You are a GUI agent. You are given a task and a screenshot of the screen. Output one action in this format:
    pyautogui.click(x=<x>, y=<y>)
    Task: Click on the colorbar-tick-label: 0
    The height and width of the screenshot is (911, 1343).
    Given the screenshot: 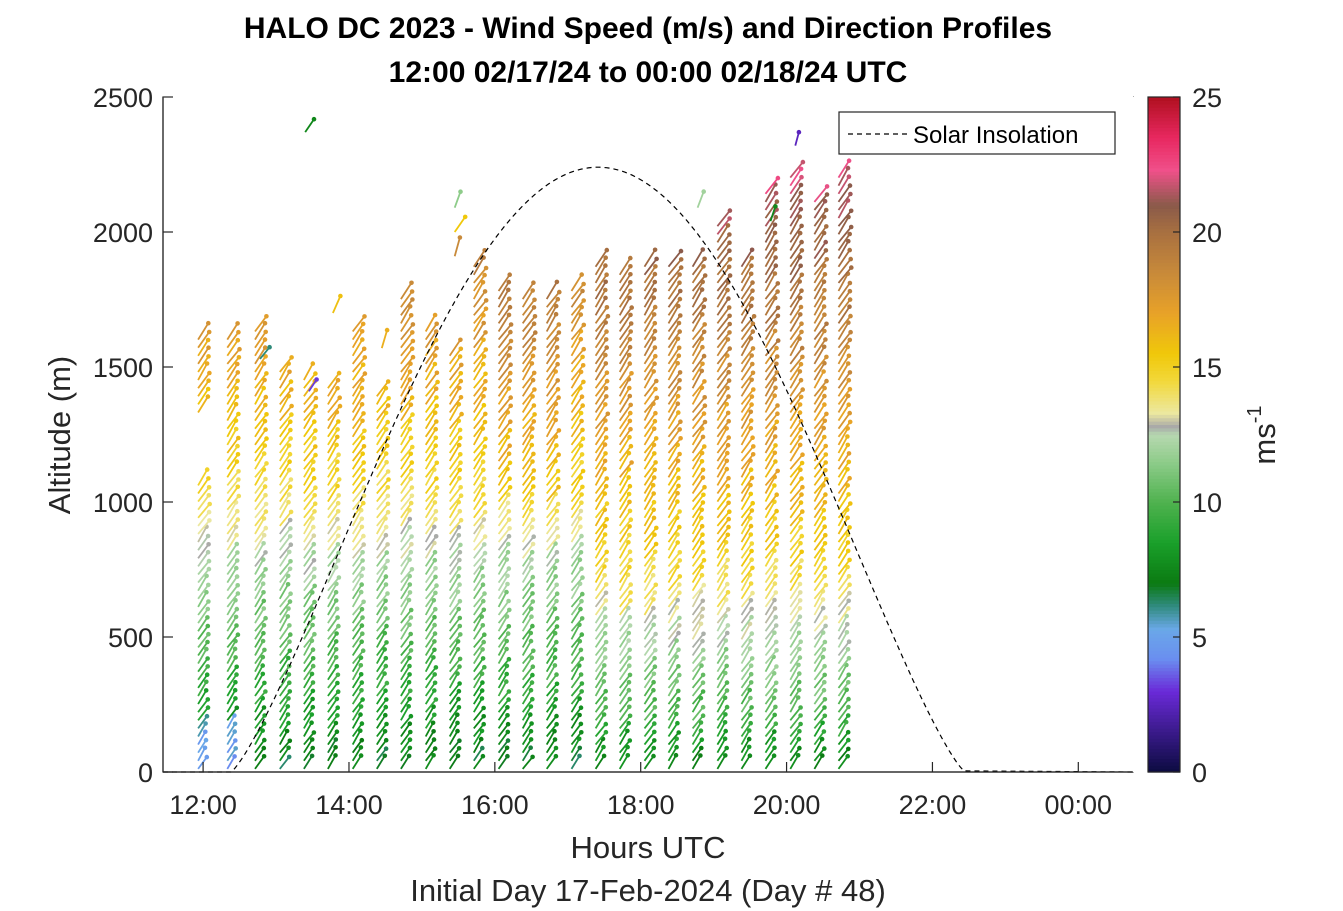 What is the action you would take?
    pyautogui.click(x=1199, y=773)
    